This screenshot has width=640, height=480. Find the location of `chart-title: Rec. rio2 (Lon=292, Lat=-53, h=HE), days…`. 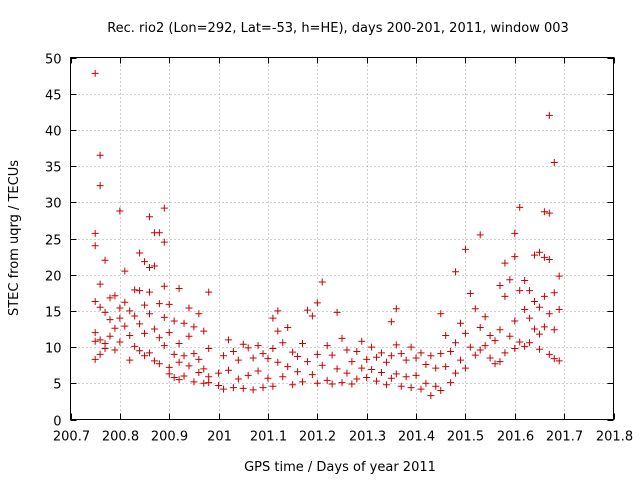

chart-title: Rec. rio2 (Lon=292, Lat=-53, h=HE), days… is located at coordinates (338, 28).